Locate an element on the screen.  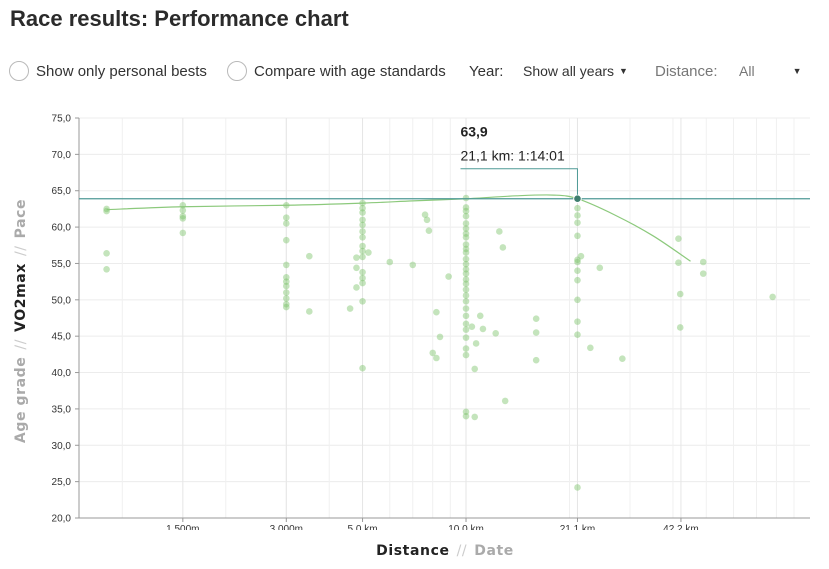
y-tick-label: 50,0 is located at coordinates (62, 300).